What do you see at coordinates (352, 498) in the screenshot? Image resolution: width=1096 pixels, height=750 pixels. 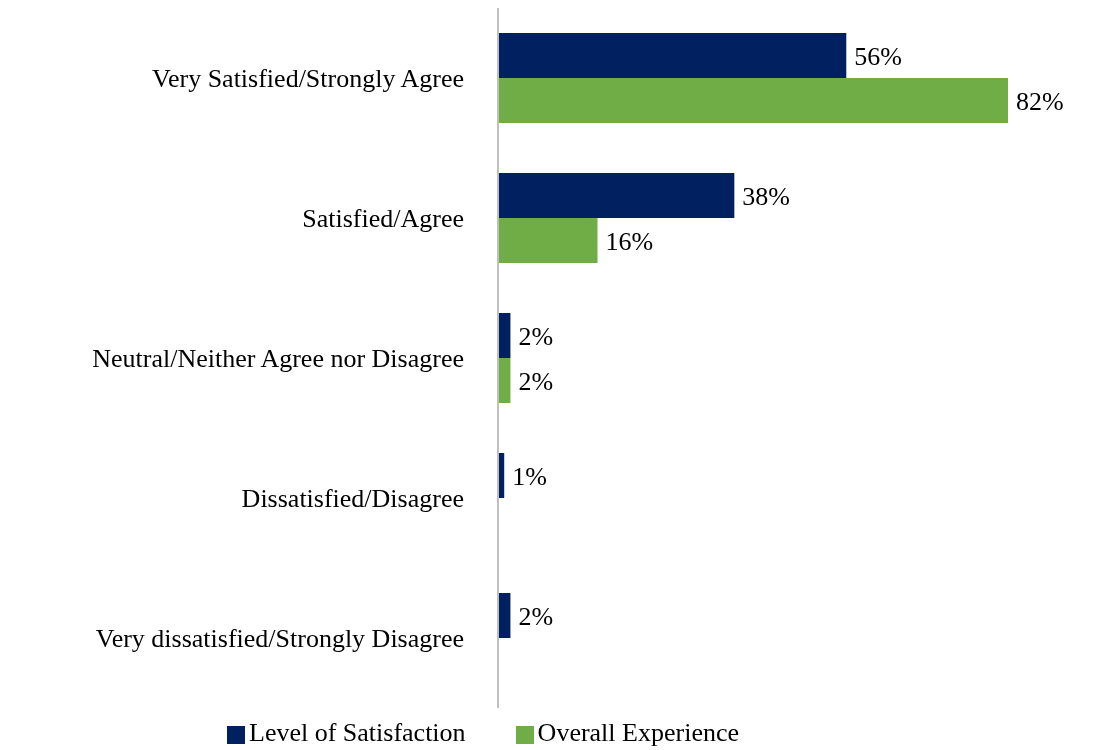 I see `y-tick-label: Dissatisfied/Disagree` at bounding box center [352, 498].